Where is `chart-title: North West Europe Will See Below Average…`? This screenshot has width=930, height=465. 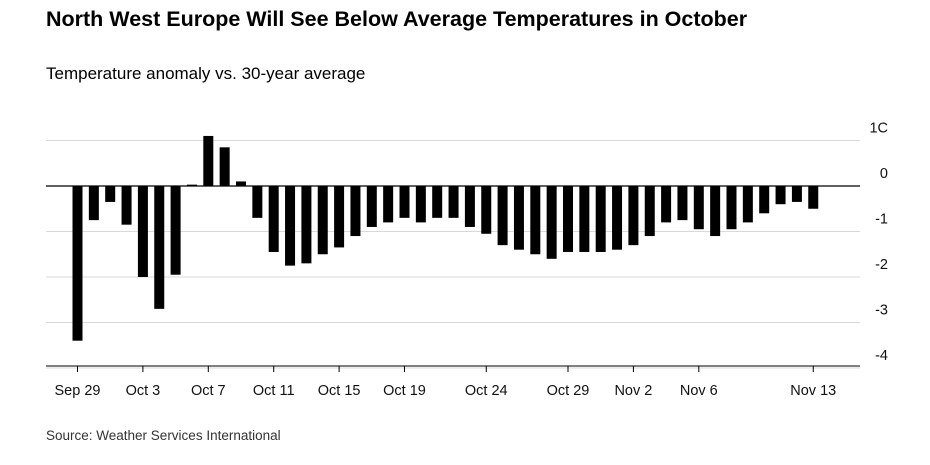 chart-title: North West Europe Will See Below Average… is located at coordinates (397, 19).